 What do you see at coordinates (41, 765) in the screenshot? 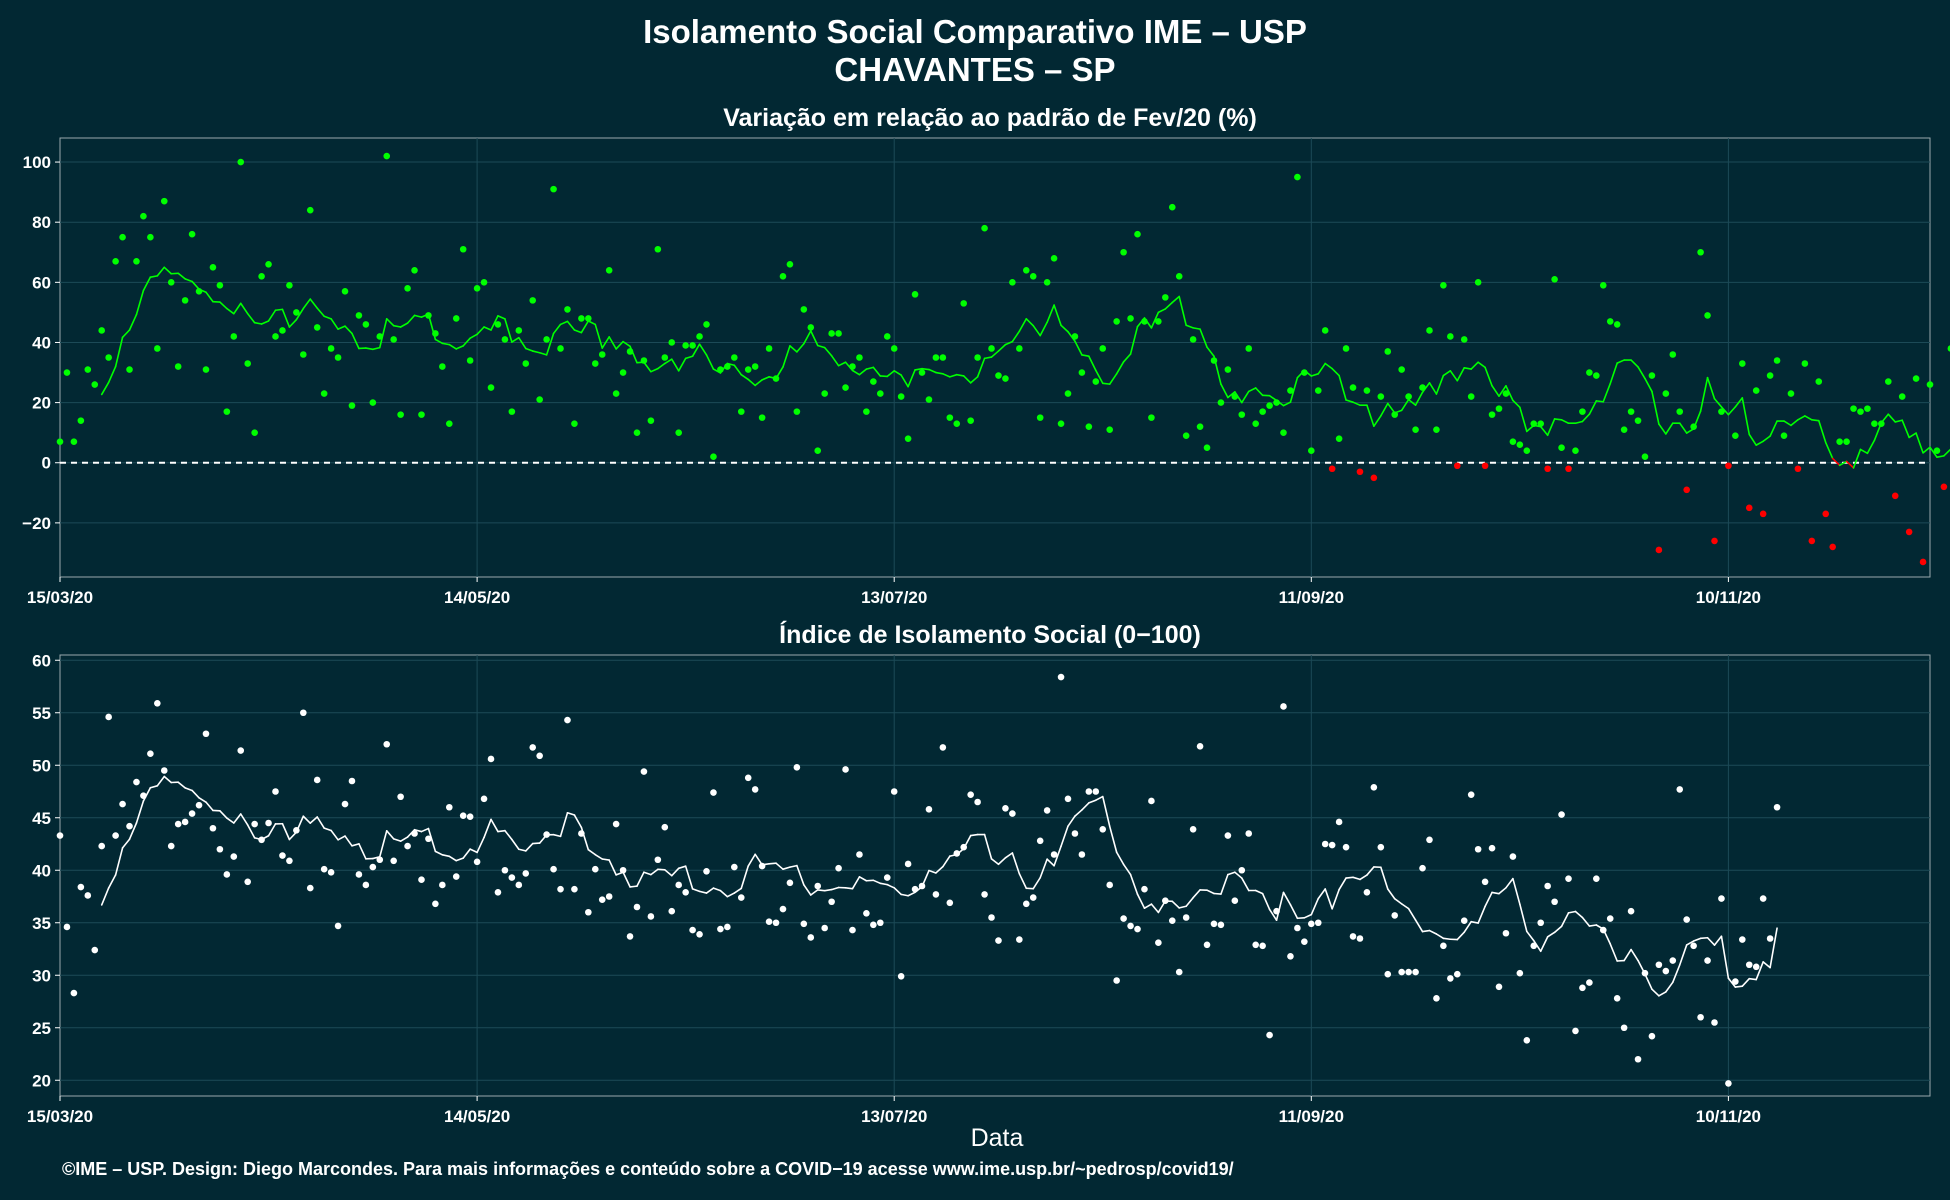
I see `y-tick-label: 50` at bounding box center [41, 765].